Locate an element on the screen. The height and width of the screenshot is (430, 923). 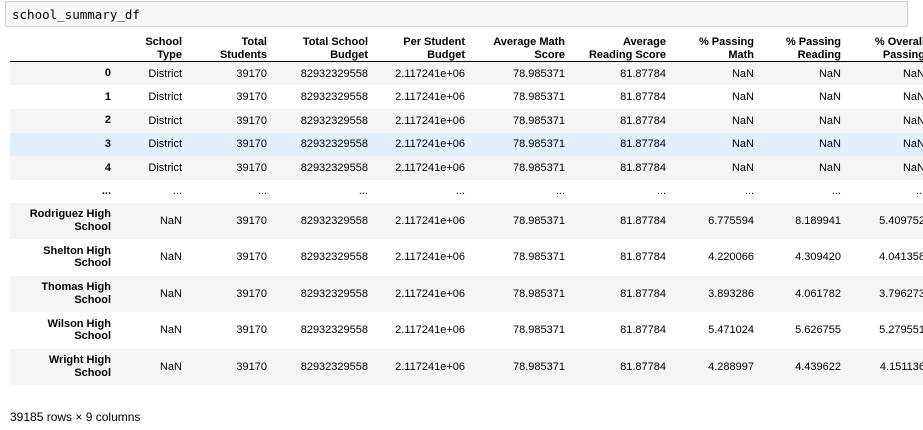
table-cell: 5.279551 is located at coordinates (901, 330).